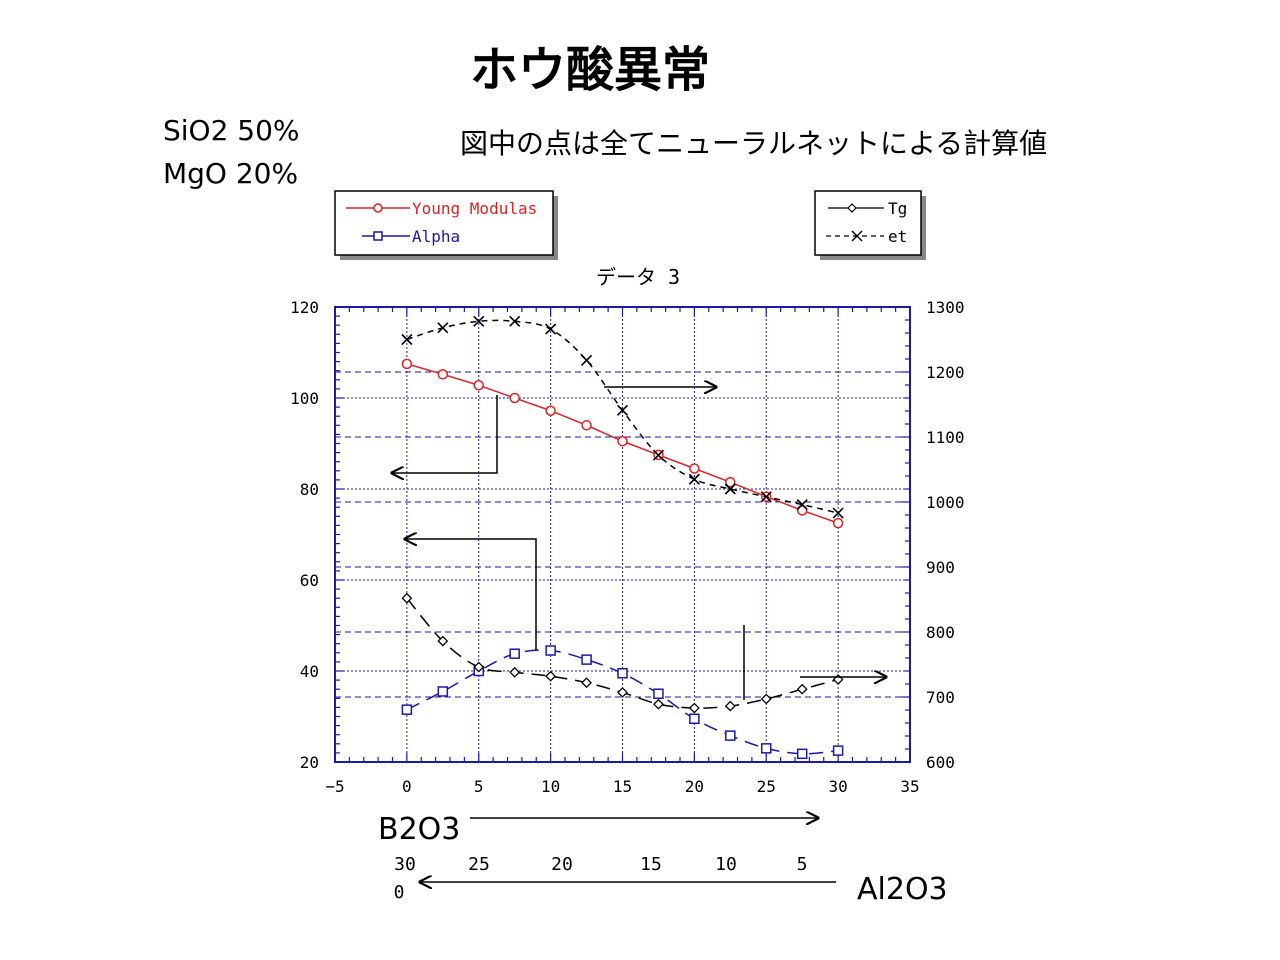 This screenshot has width=1280, height=960. Describe the element at coordinates (589, 70) in the screenshot. I see `page-title: ホウ酸異常` at that location.